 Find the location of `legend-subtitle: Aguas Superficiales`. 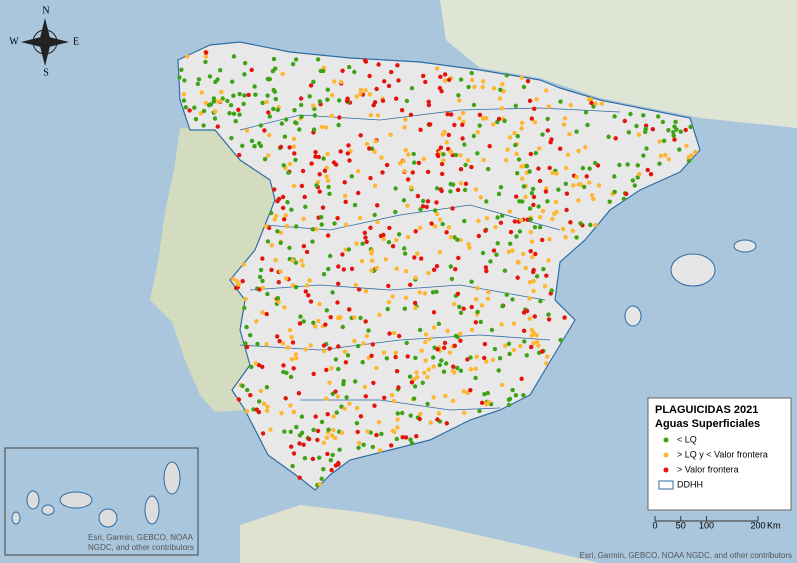

legend-subtitle: Aguas Superficiales is located at coordinates (707, 424).